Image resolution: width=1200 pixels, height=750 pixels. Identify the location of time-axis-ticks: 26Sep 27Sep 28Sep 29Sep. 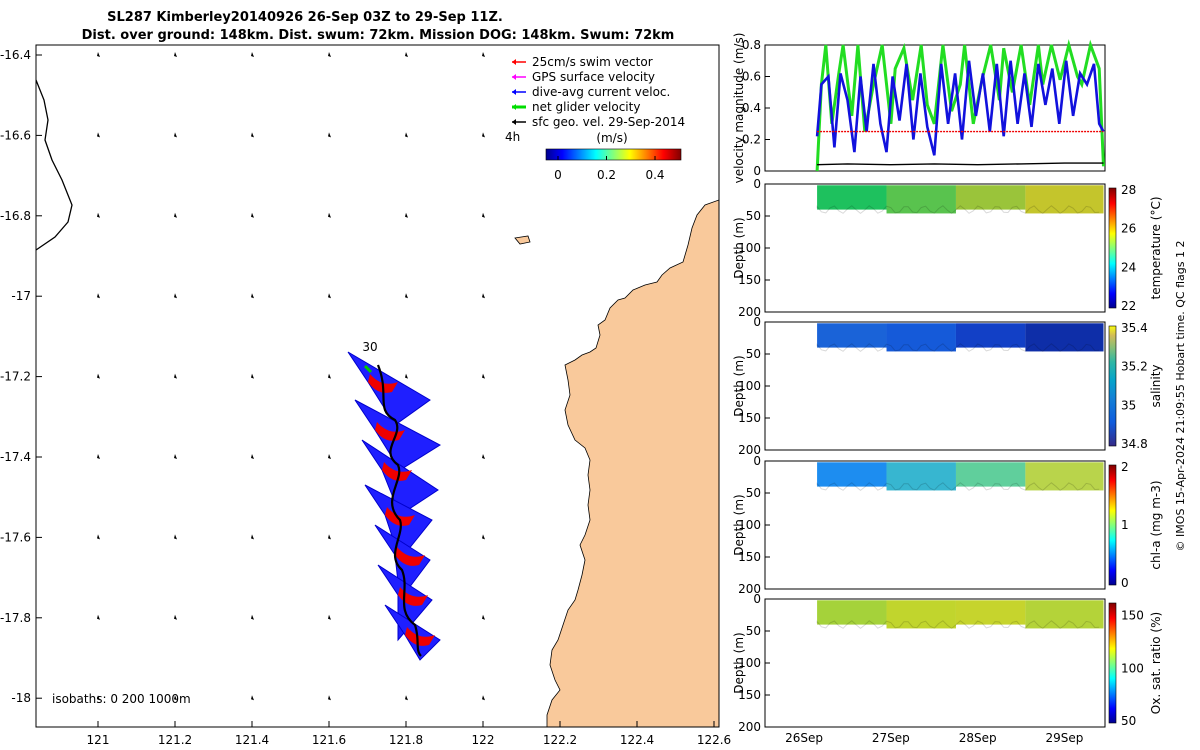
(934, 738).